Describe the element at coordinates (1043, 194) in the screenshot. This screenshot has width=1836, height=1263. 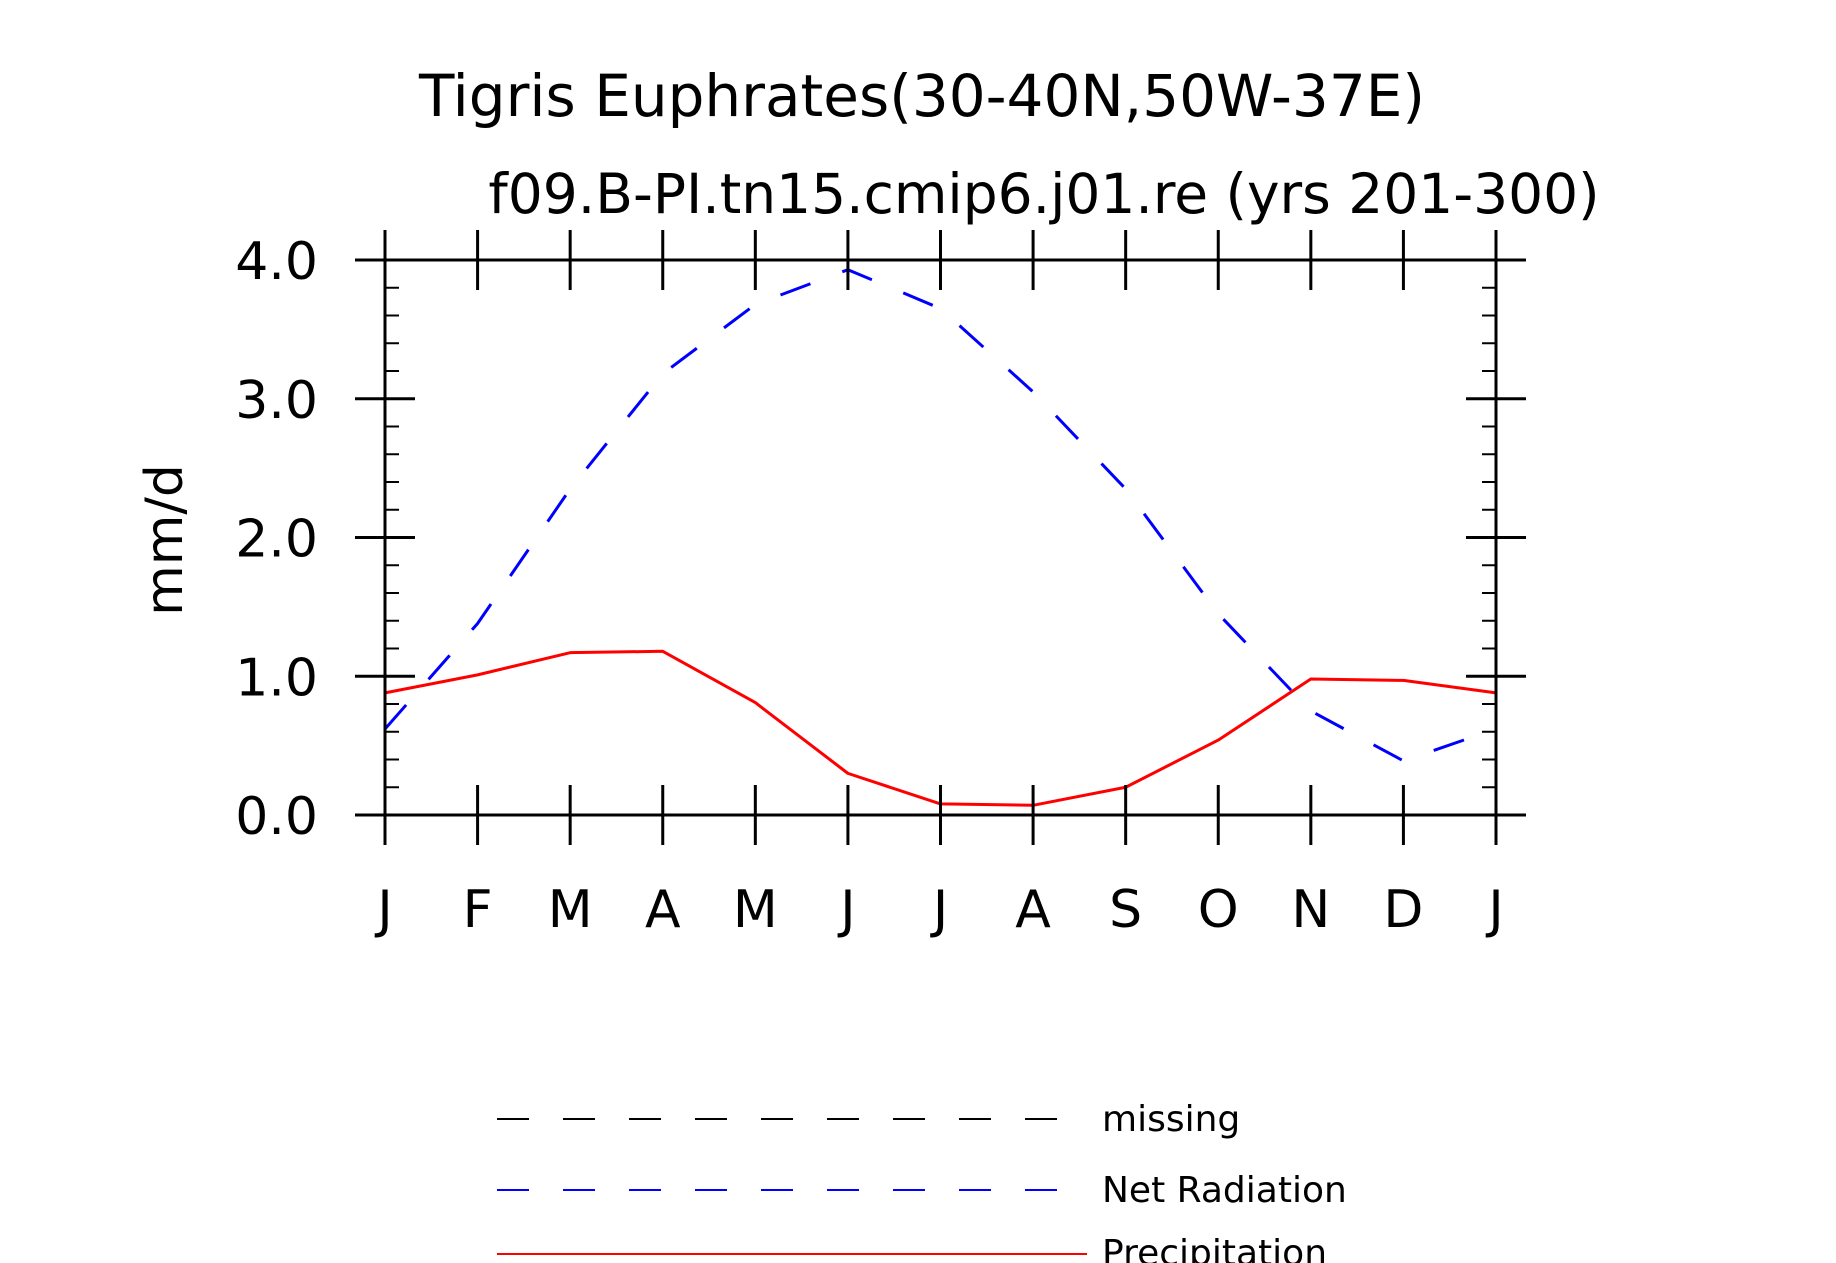
I see `chart-subtitle: f09.B-PI.tn15.cmip6.j01.re (yrs 201-300)` at that location.